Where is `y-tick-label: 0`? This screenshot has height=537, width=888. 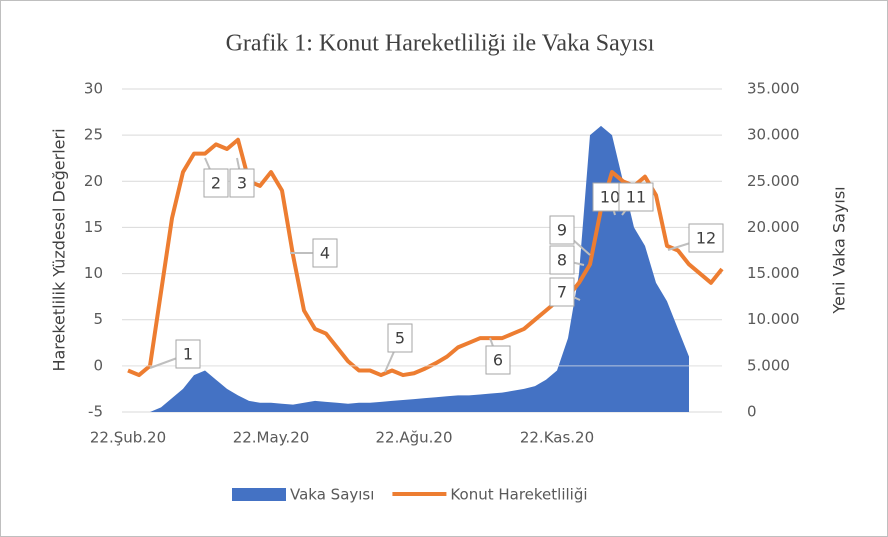
y-tick-label: 0 is located at coordinates (98, 365).